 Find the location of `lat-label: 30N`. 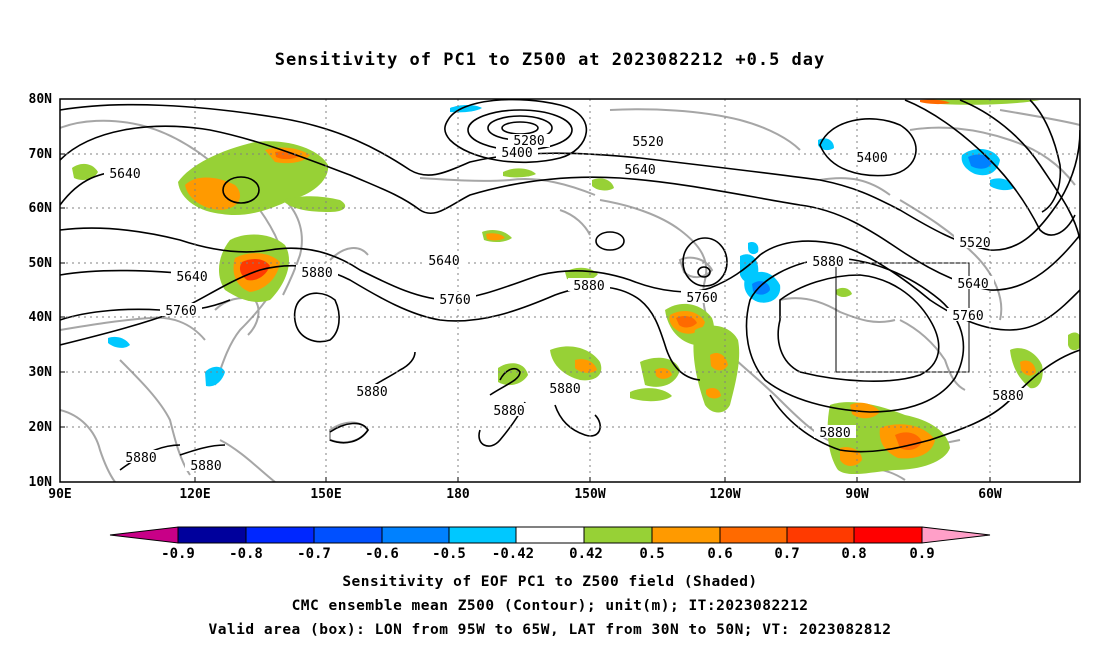

lat-label: 30N is located at coordinates (41, 372).